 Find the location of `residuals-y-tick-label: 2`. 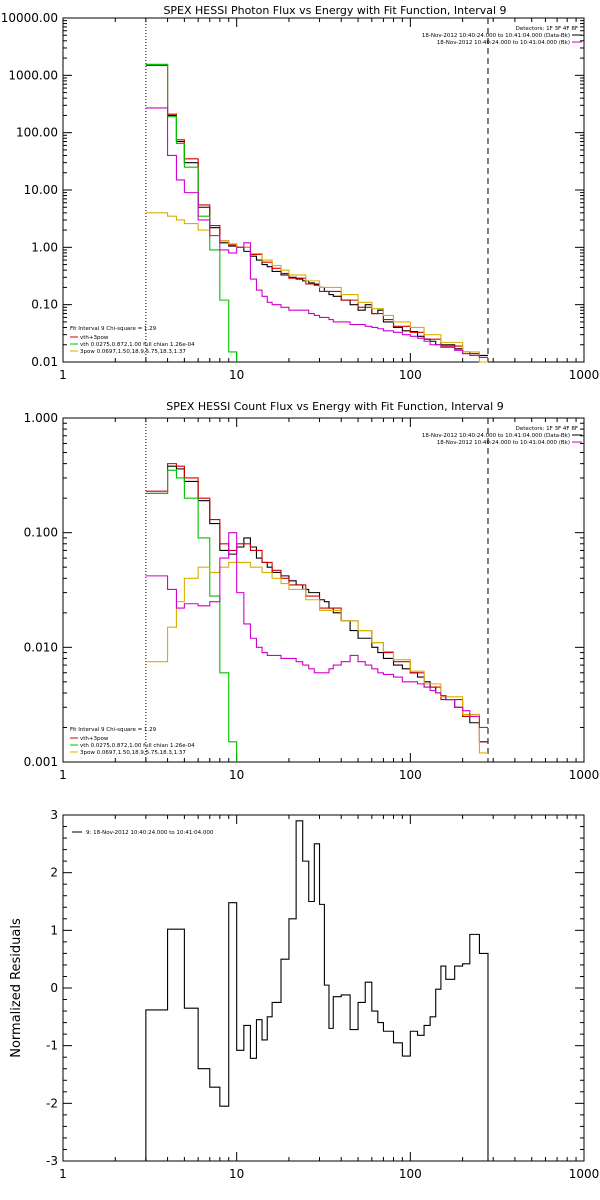

residuals-y-tick-label: 2 is located at coordinates (54, 873).